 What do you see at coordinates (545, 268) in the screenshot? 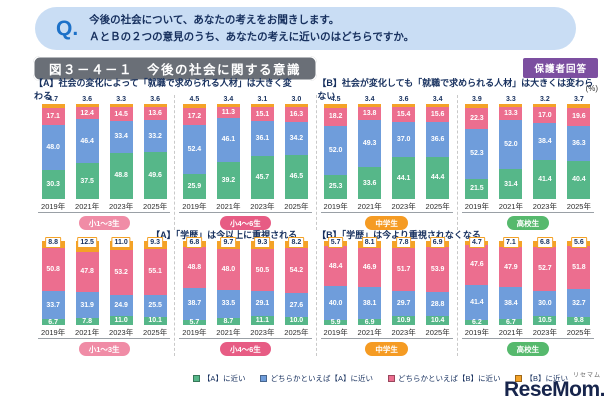
I see `segment-2: 52.7` at bounding box center [545, 268].